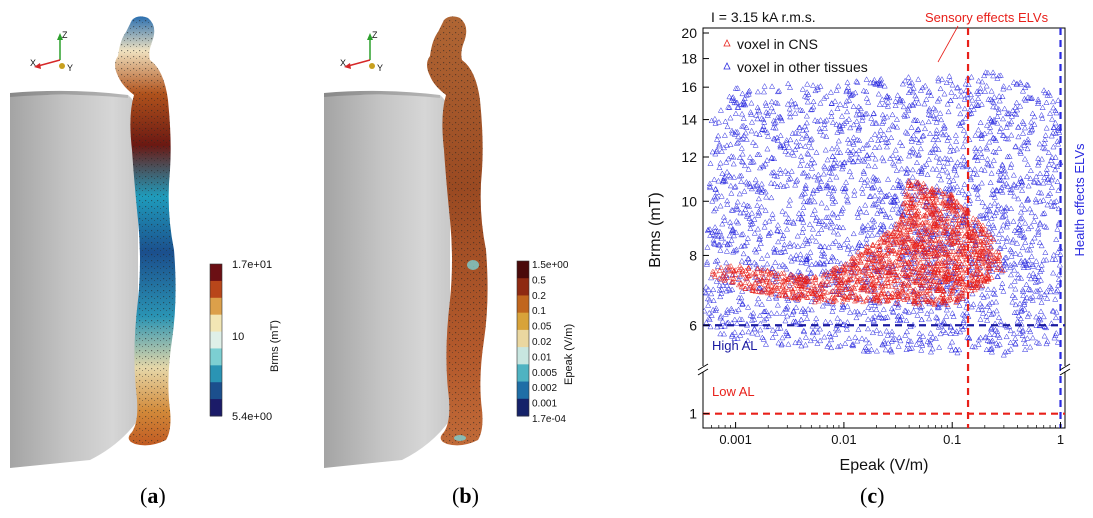  Describe the element at coordinates (216, 340) in the screenshot. I see `colorbar-brms` at that location.